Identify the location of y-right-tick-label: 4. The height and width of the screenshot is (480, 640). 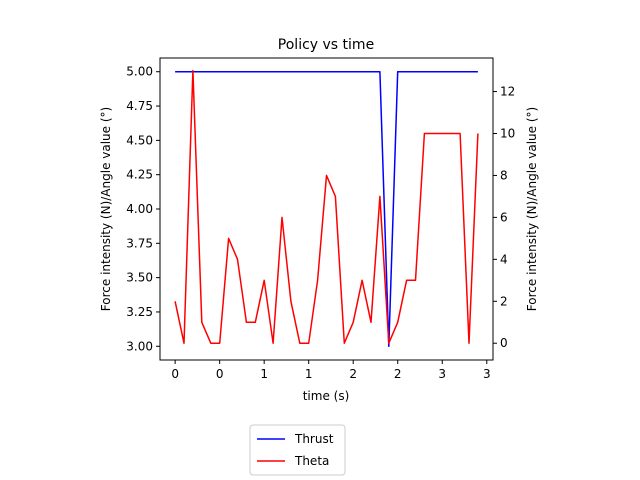
(504, 259).